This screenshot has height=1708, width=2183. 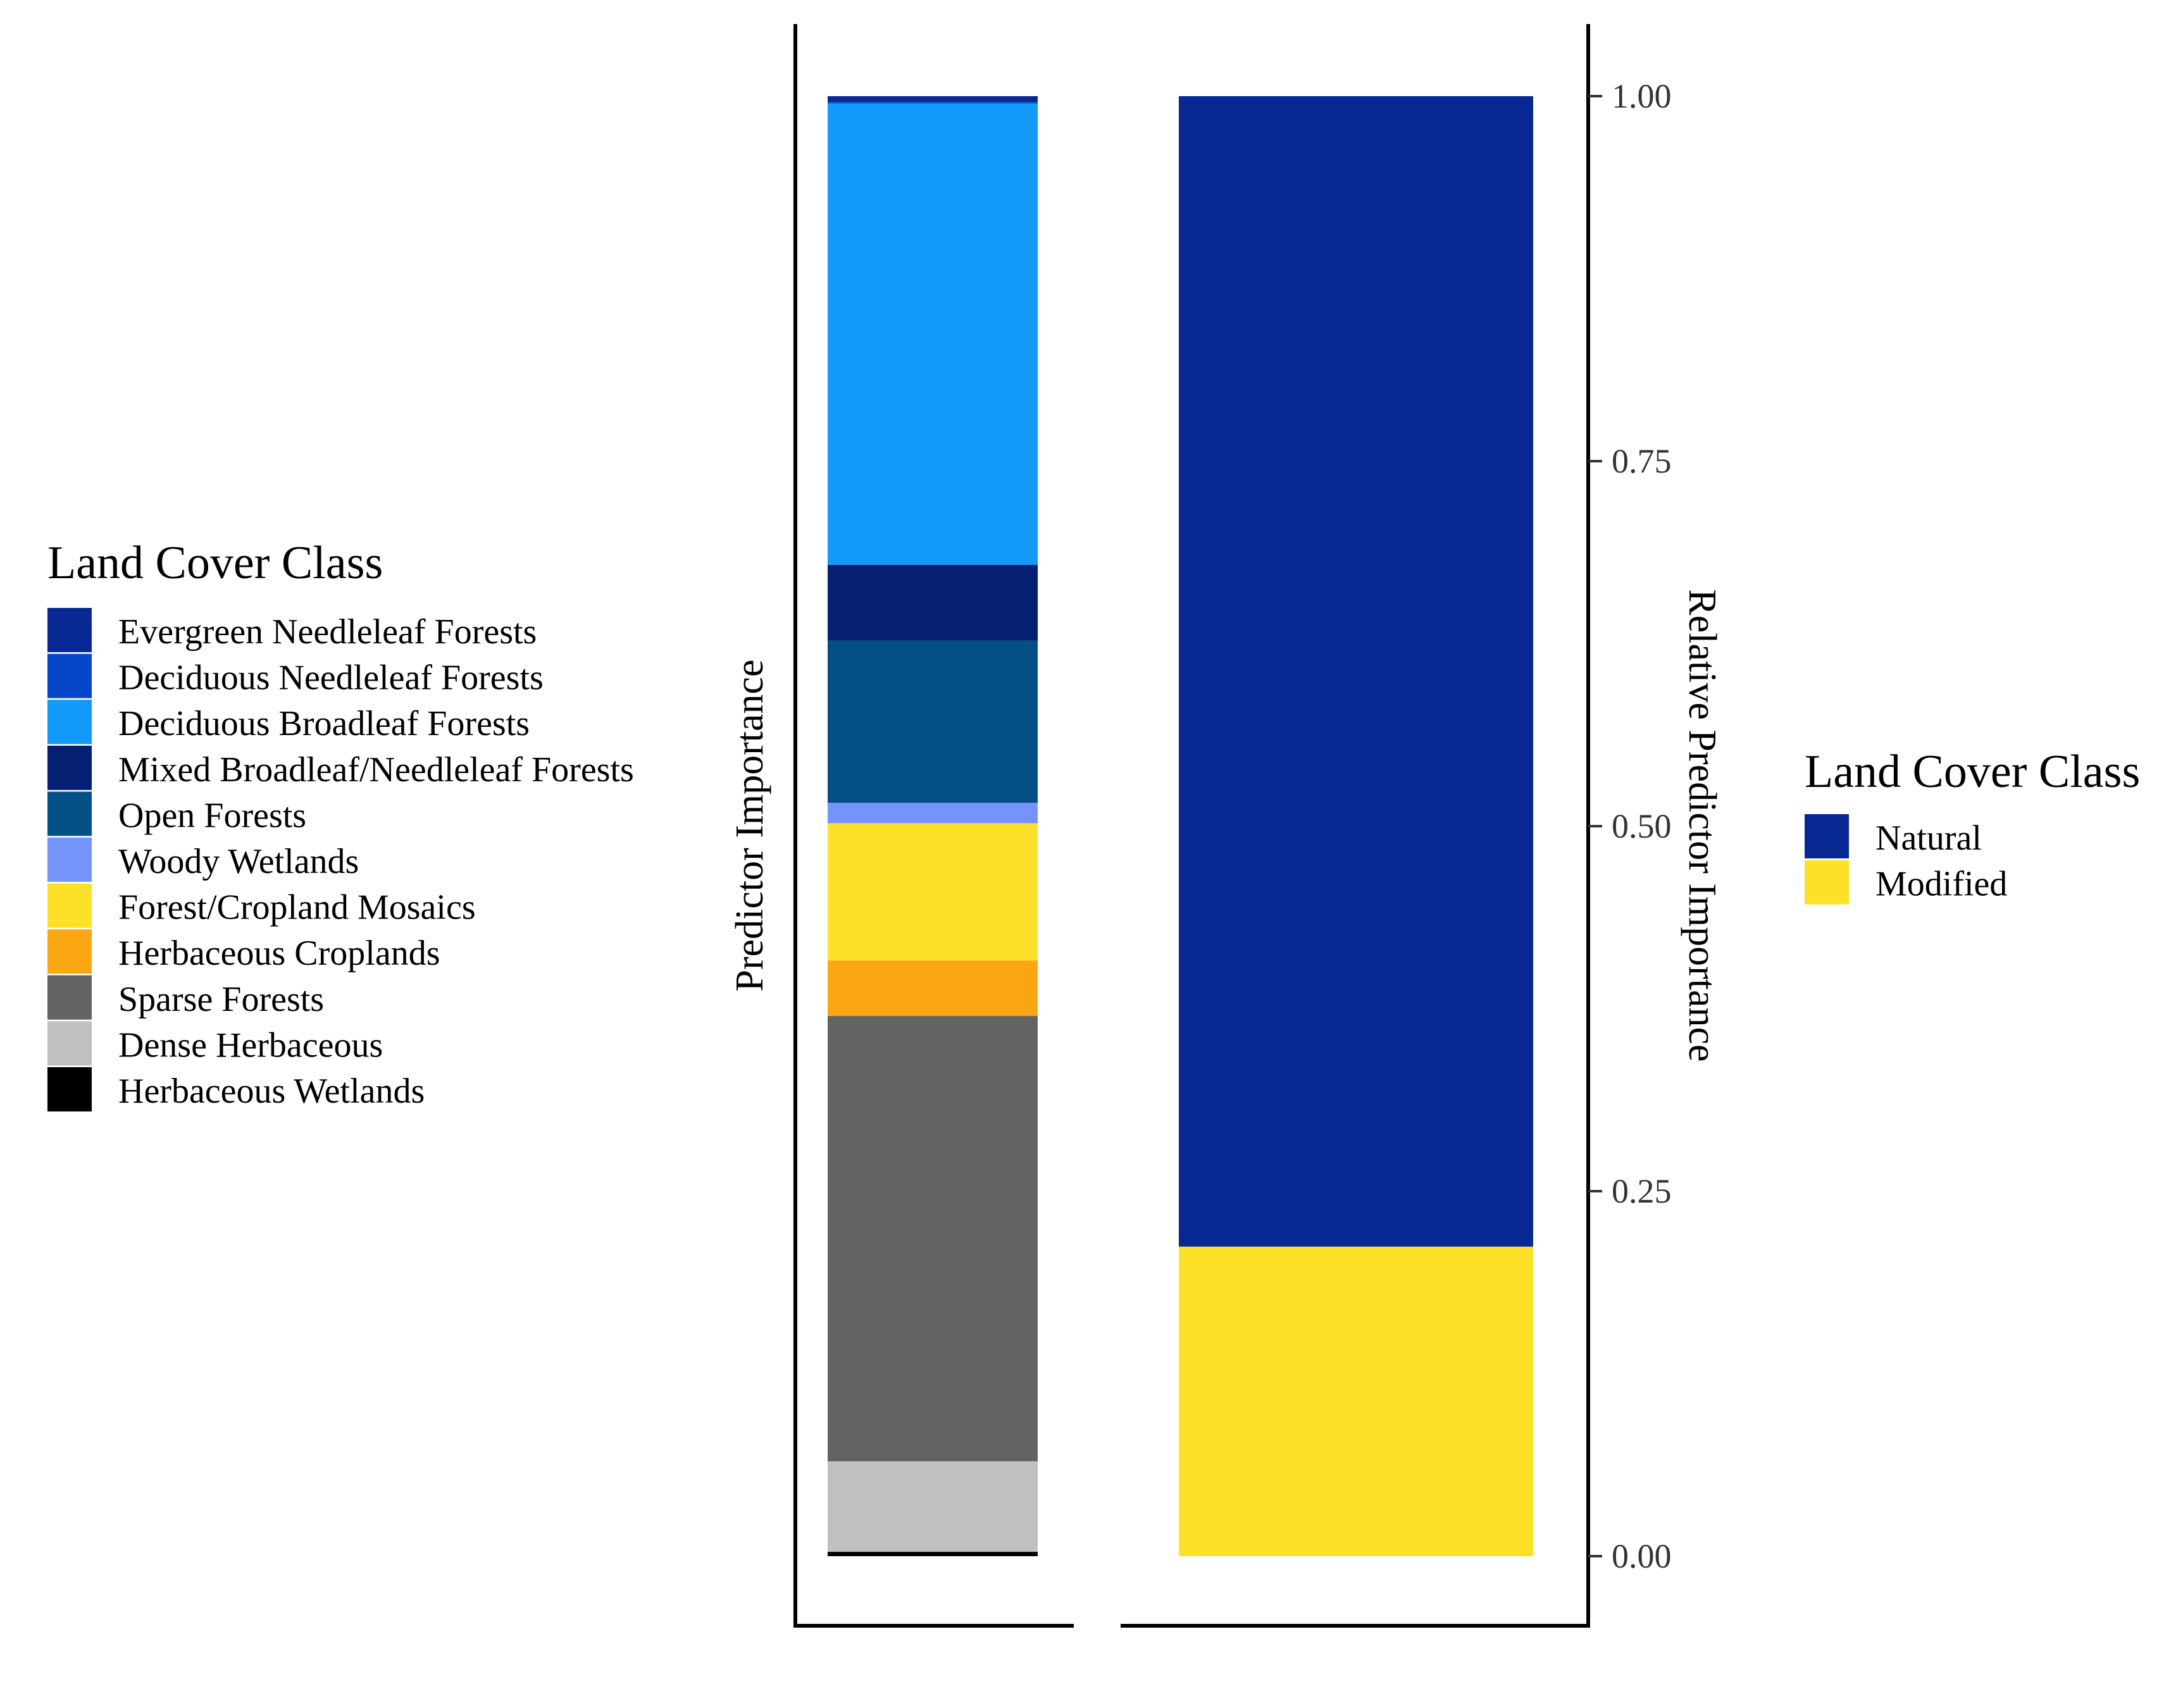 I want to click on y-tick-label: 0.75, so click(x=1642, y=461).